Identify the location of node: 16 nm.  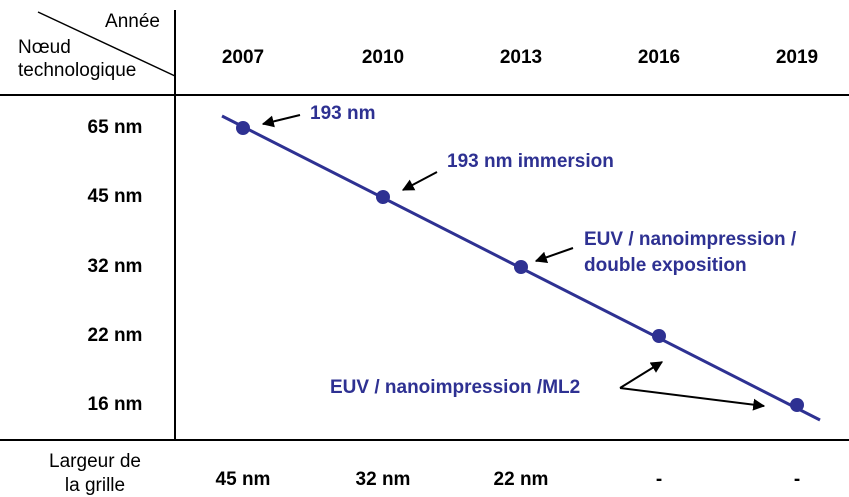
(115, 404).